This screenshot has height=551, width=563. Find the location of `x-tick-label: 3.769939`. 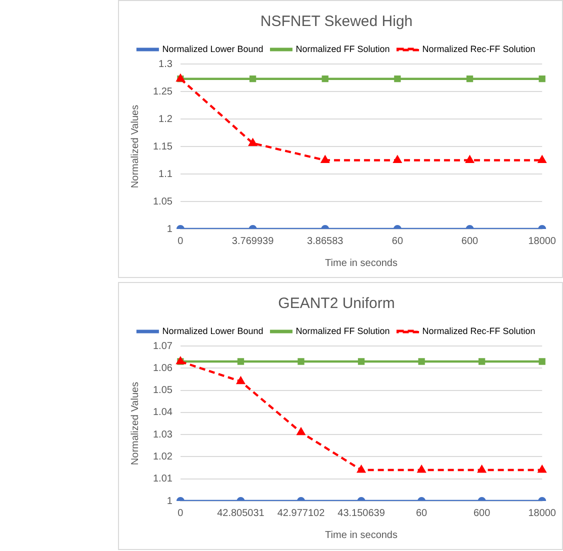

x-tick-label: 3.769939 is located at coordinates (253, 241).